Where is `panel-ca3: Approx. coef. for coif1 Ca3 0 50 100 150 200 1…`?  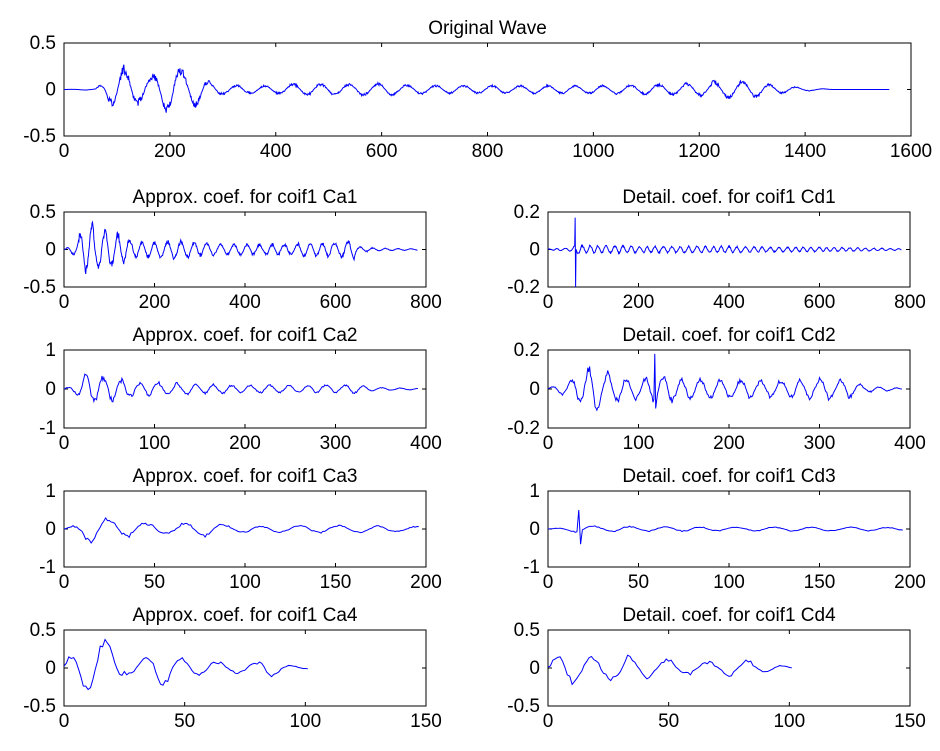 panel-ca3: Approx. coef. for coif1 Ca3 0 50 100 150 200 1… is located at coordinates (240, 529).